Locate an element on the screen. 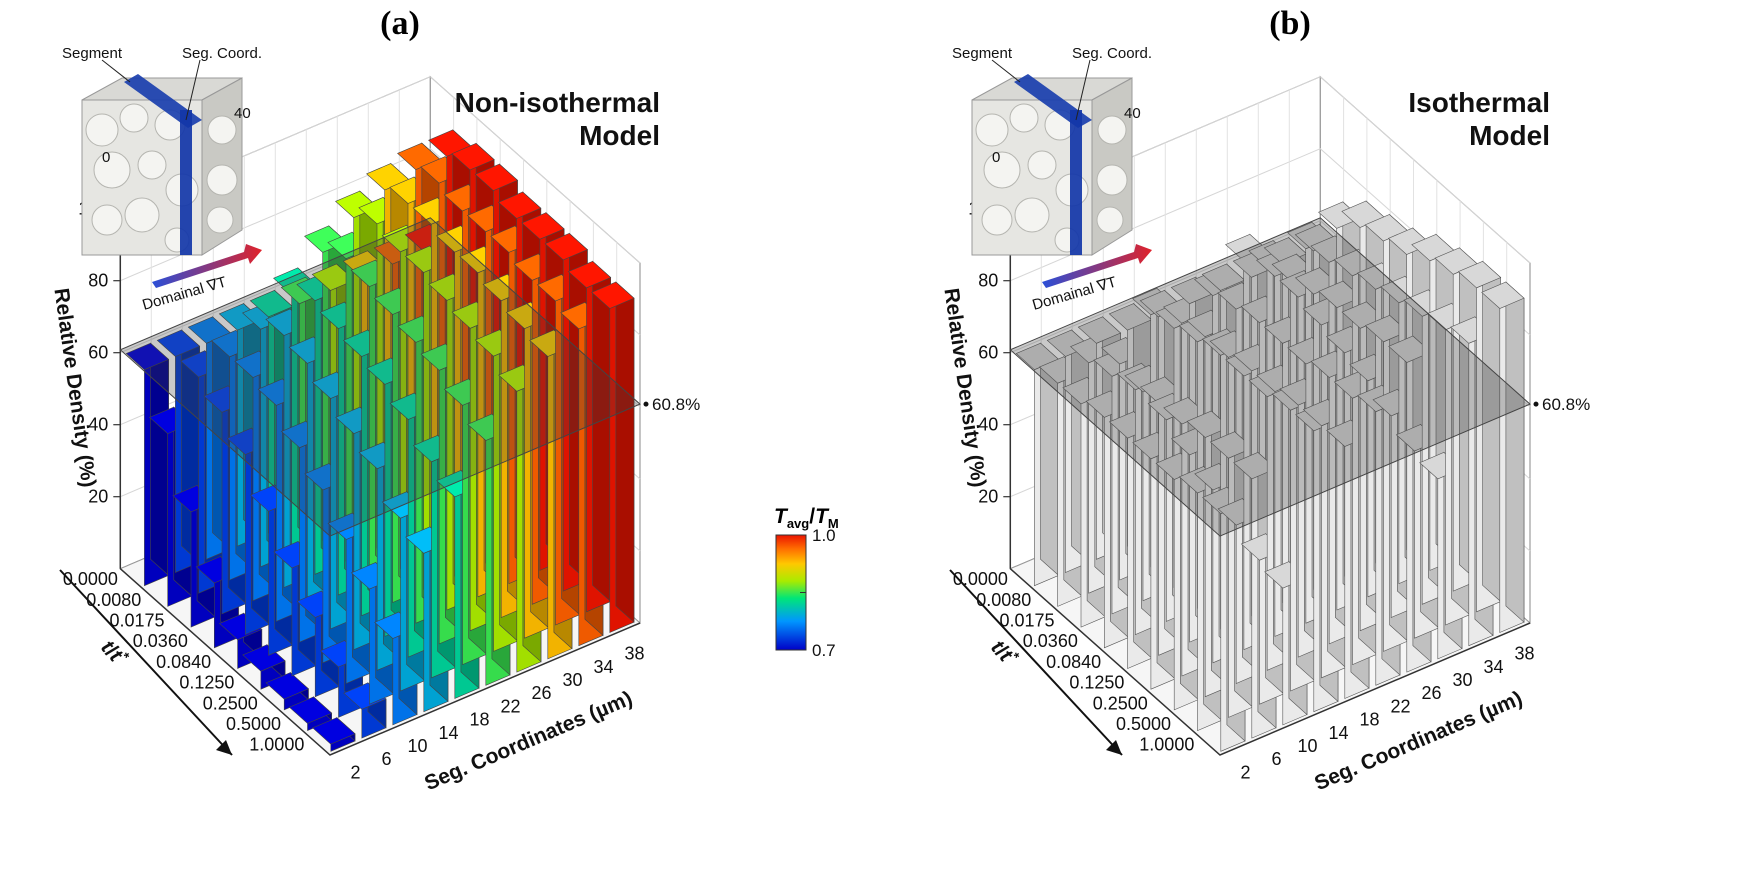 Image resolution: width=1755 pixels, height=892 pixels. panel-a-label: (a) is located at coordinates (400, 23).